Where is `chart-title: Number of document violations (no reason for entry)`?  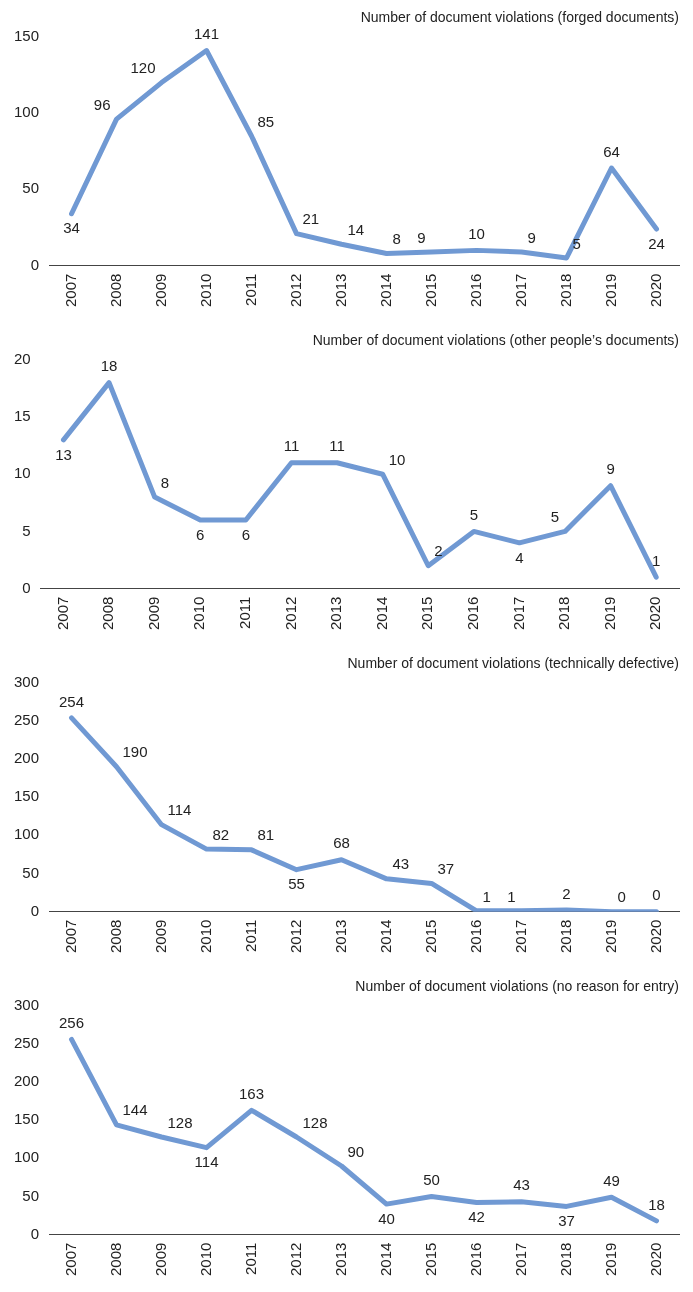 chart-title: Number of document violations (no reason for entry) is located at coordinates (517, 986).